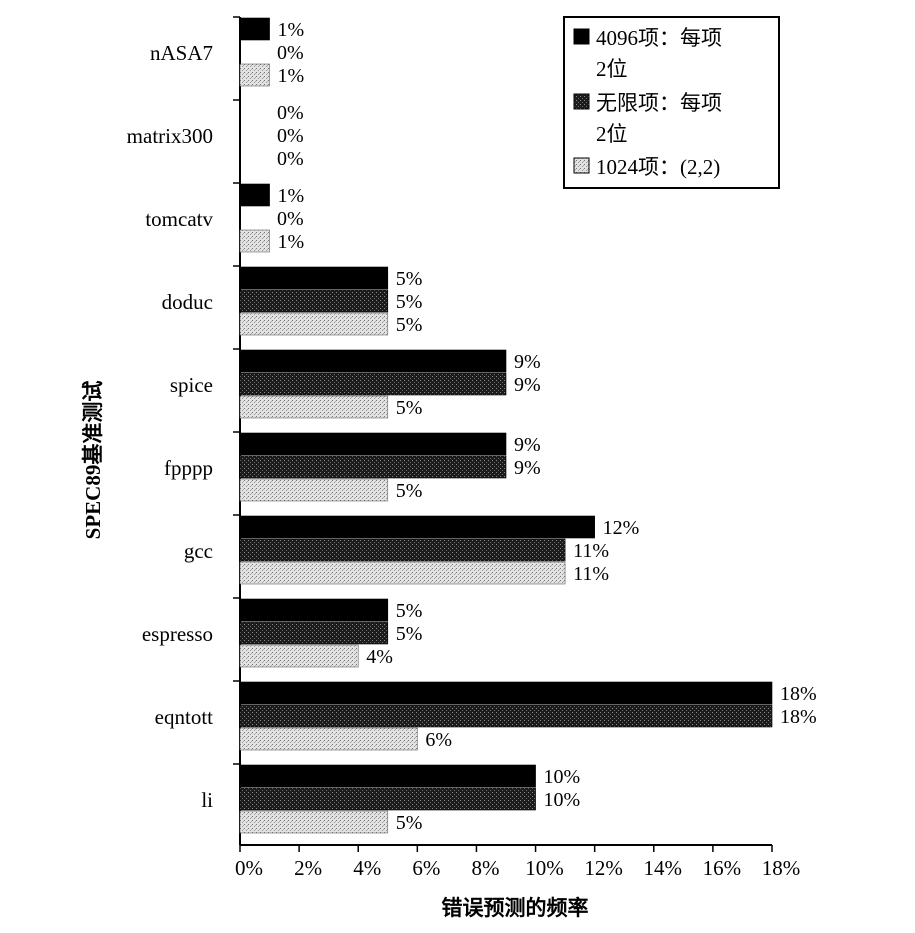  Describe the element at coordinates (191, 385) in the screenshot. I see `category-label: spice` at that location.